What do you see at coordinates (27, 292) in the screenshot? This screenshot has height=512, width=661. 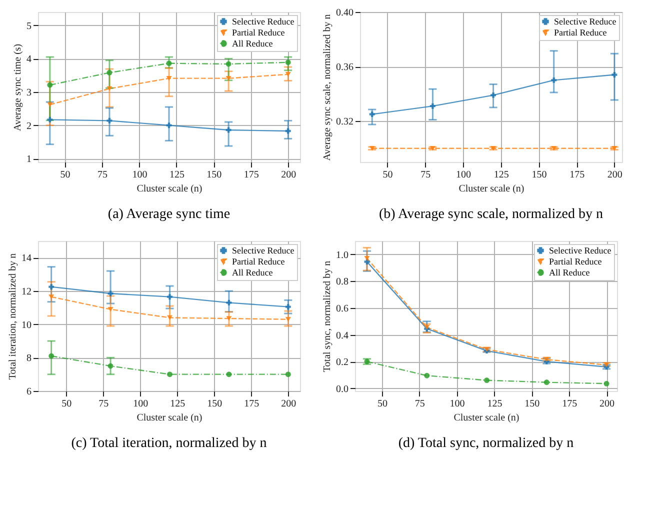 I see `y-tick-label: 12` at bounding box center [27, 292].